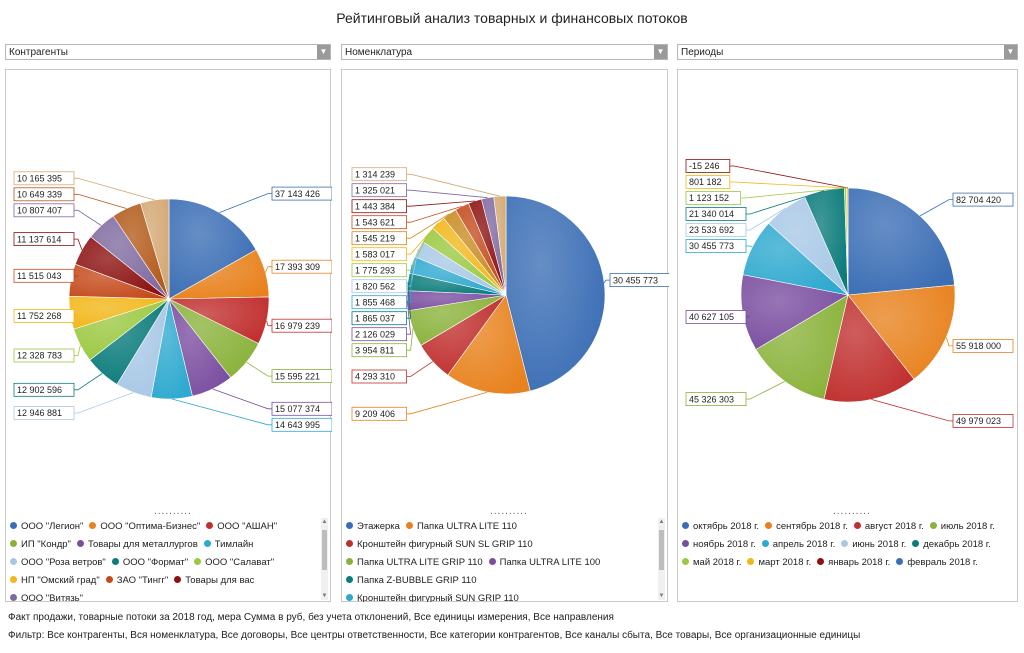 This screenshot has height=653, width=1024. I want to click on legend-item: Папка ULTRA LITE GRIP 110, so click(414, 563).